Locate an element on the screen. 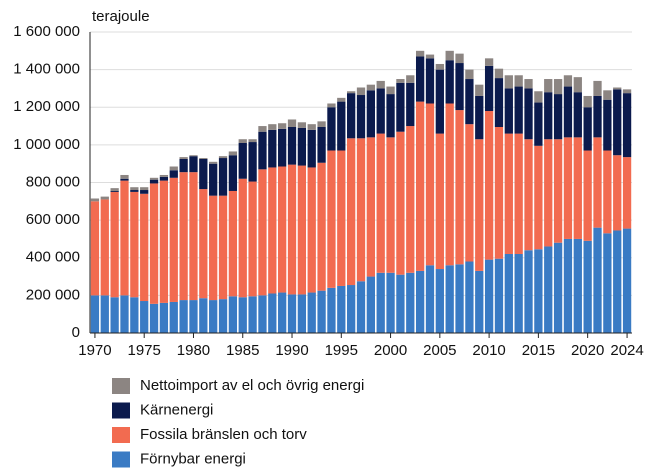  legend-label: Kärnenergi is located at coordinates (176, 409).